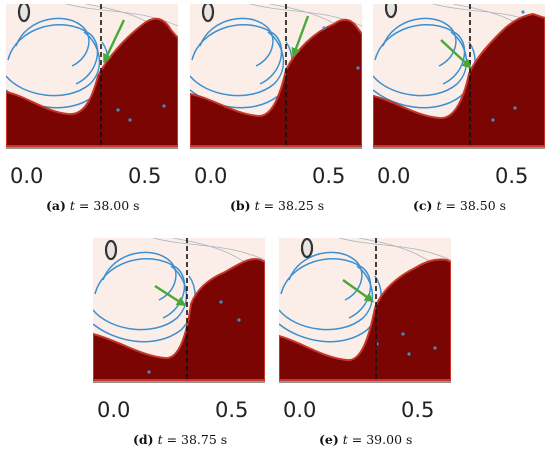  I want to click on plot-e, so click(365, 310).